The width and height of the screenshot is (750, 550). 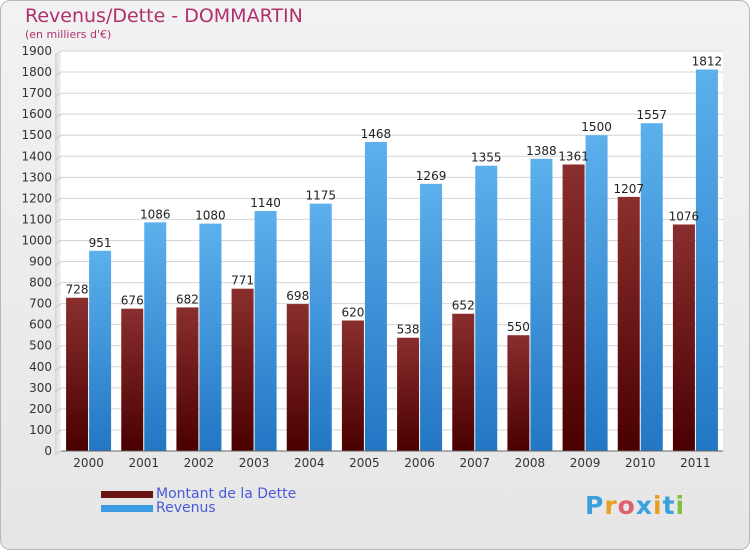 What do you see at coordinates (530, 463) in the screenshot?
I see `x-tick-label: 2008` at bounding box center [530, 463].